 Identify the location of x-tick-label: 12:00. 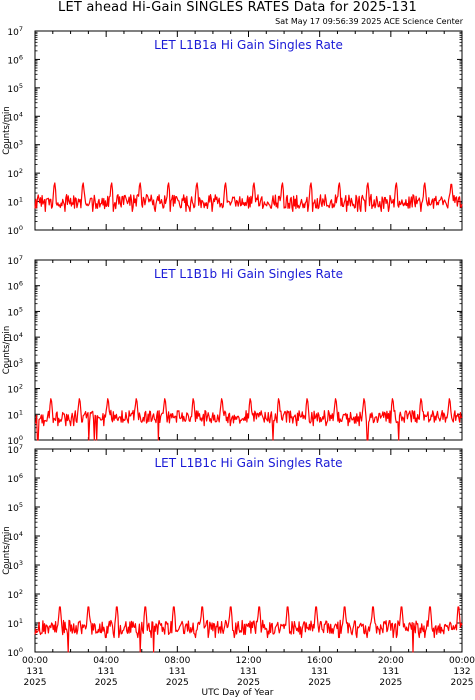
(249, 661).